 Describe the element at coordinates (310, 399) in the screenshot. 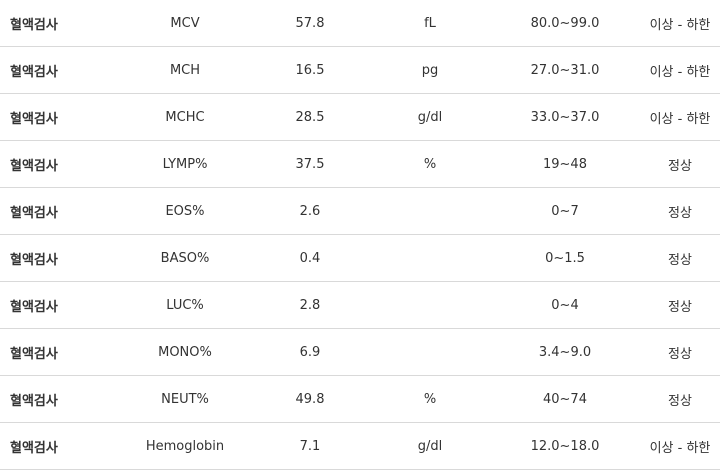

I see `result-value-cell: 49.8` at that location.